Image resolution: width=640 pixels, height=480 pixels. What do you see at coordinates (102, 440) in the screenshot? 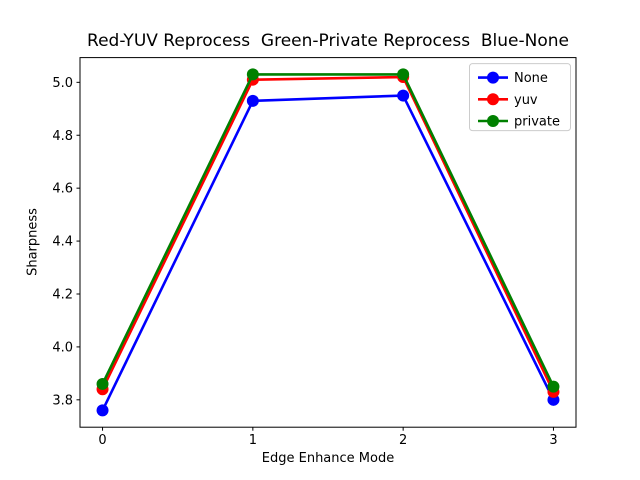
I see `x-tick-label: 0` at bounding box center [102, 440].